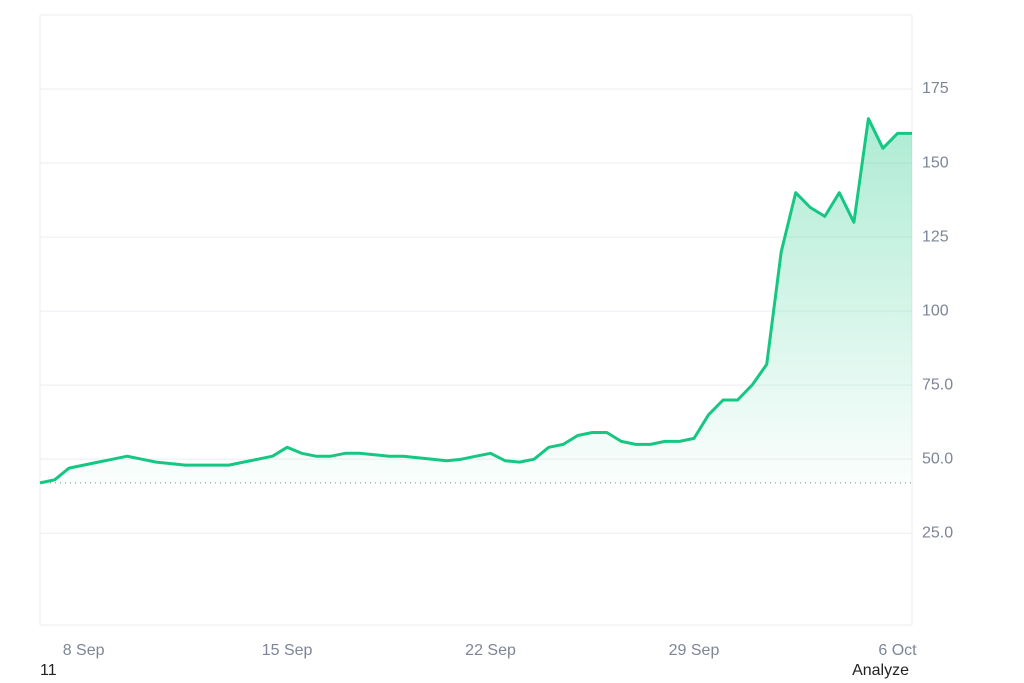 The width and height of the screenshot is (1024, 683). What do you see at coordinates (287, 650) in the screenshot?
I see `x-tick-label: 15 Sep` at bounding box center [287, 650].